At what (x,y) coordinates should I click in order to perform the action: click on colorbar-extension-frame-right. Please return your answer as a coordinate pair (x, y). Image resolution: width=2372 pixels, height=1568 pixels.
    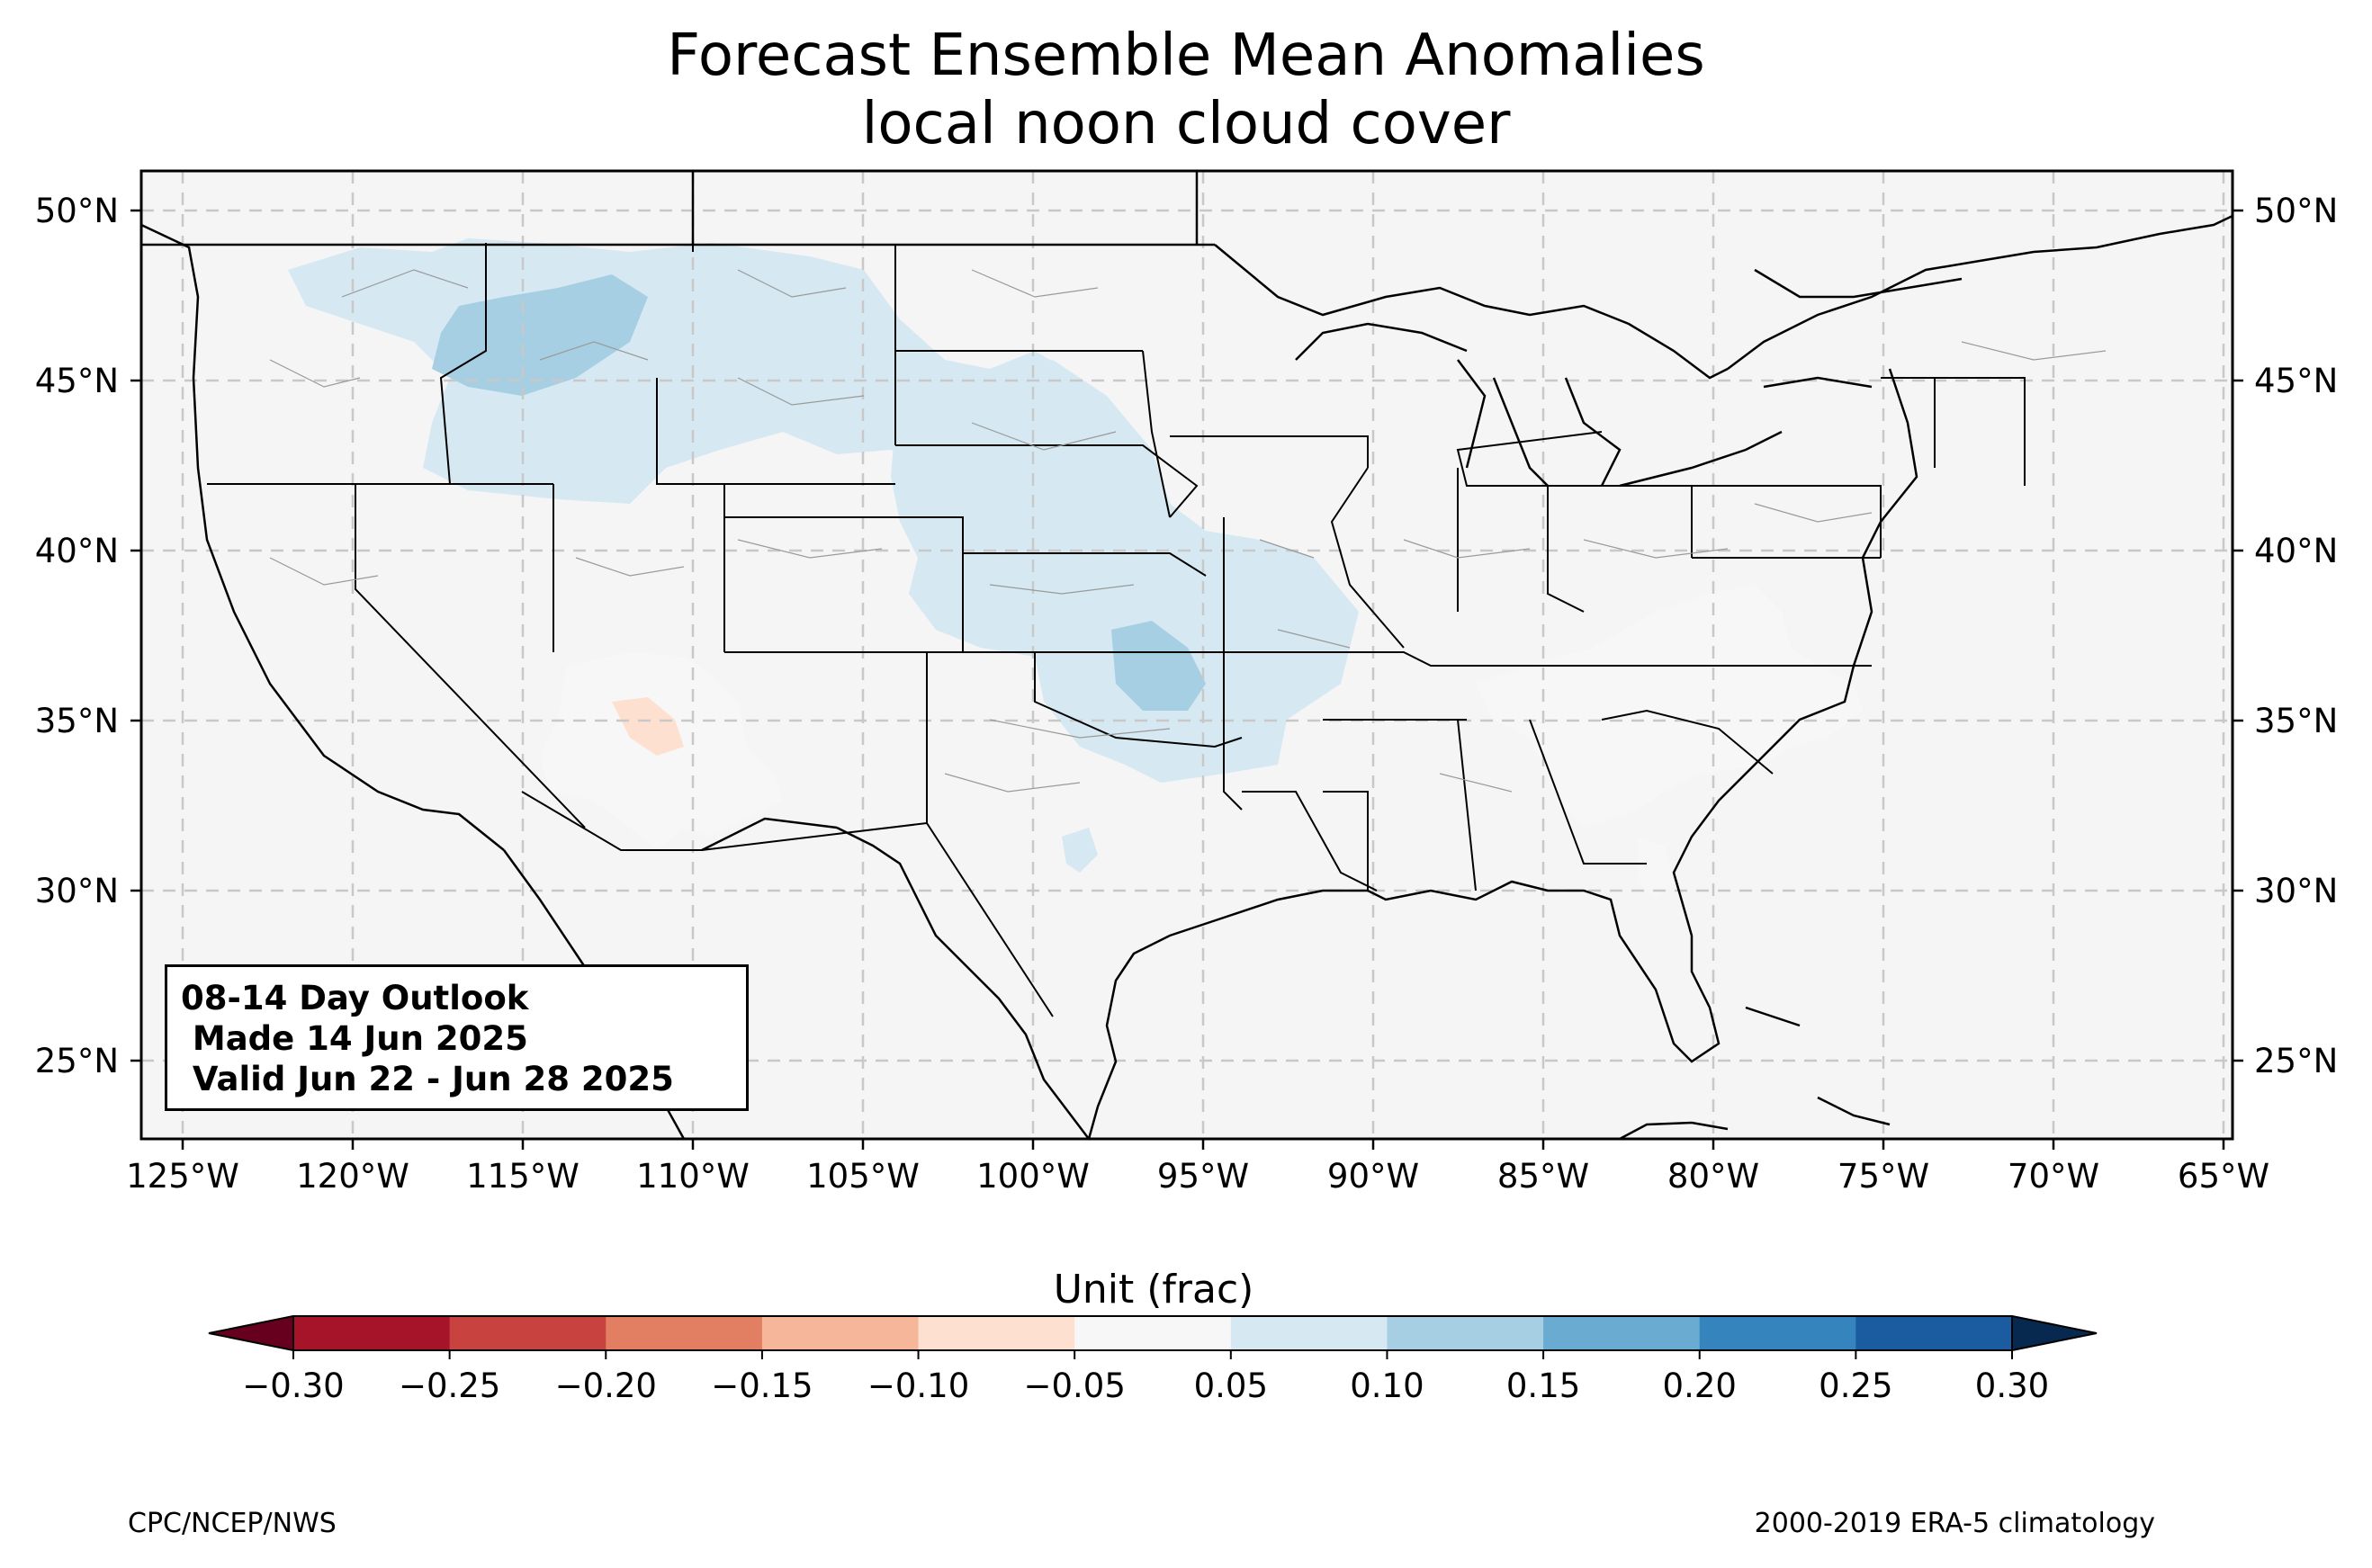
    Looking at the image, I should click on (2054, 1333).